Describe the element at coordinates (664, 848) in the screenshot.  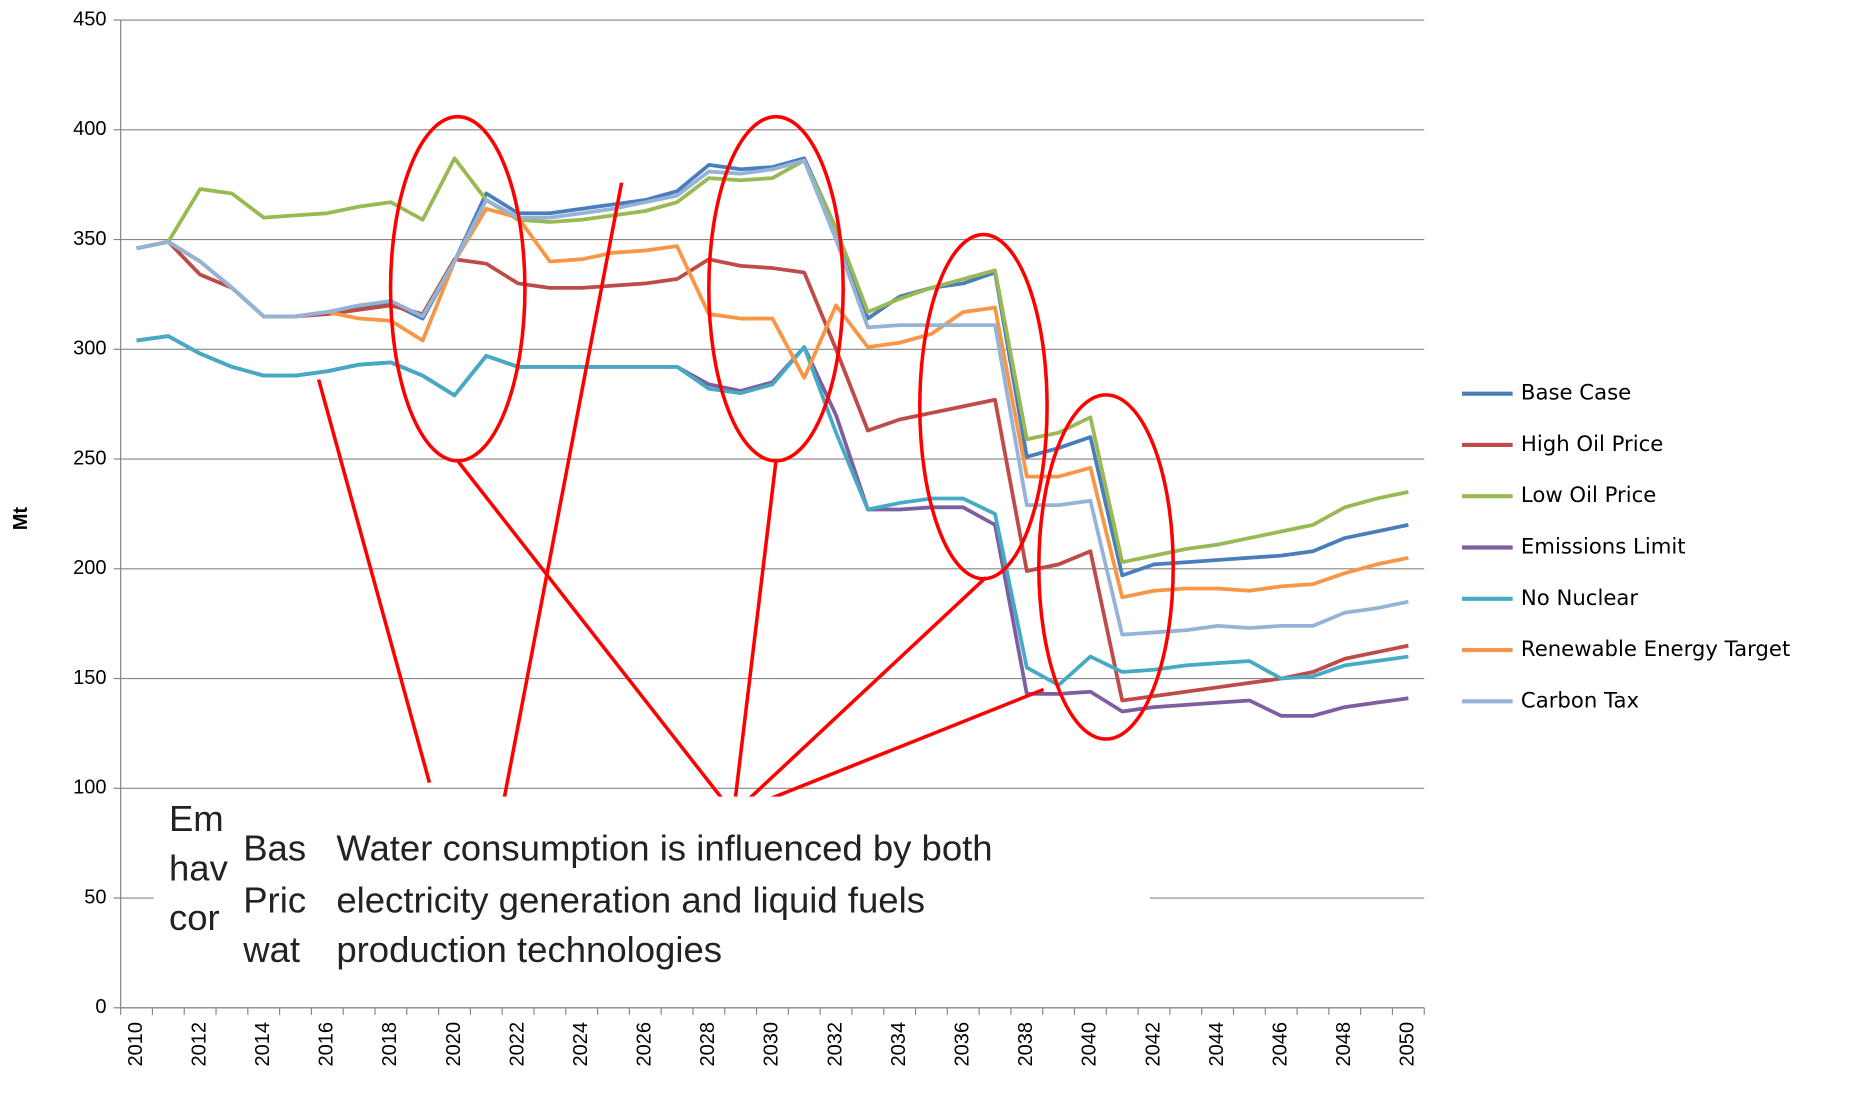
I see `annotation-text: Water consumption is influenced by both` at that location.